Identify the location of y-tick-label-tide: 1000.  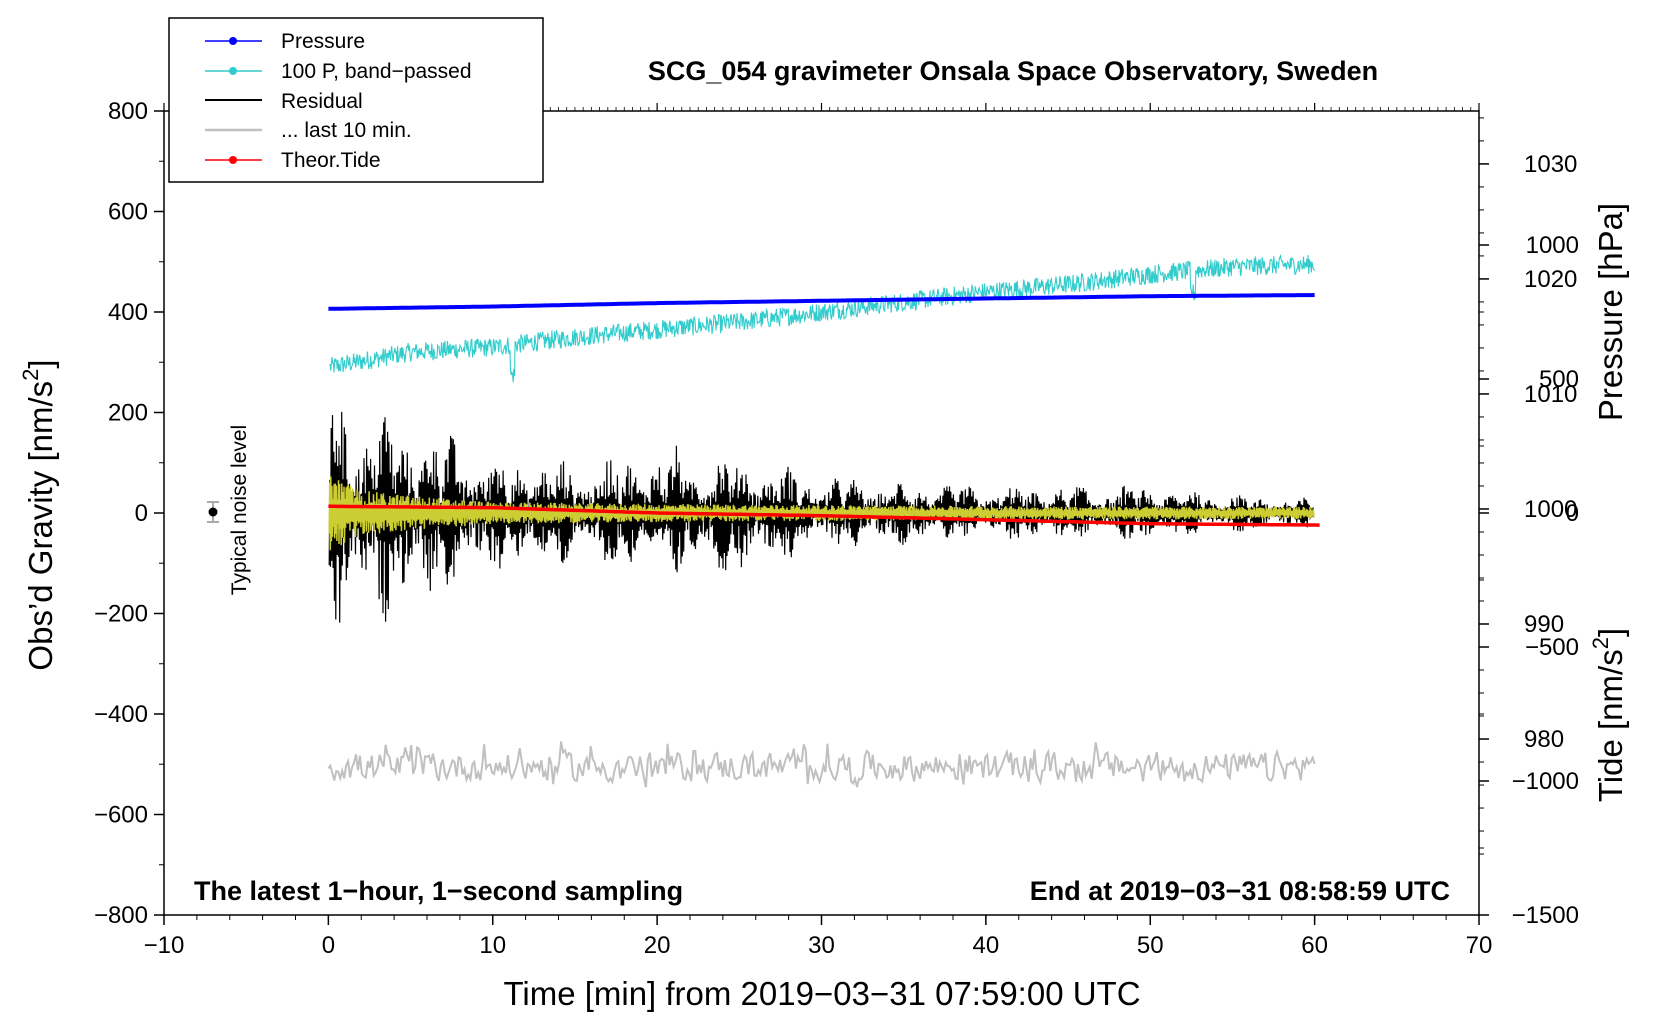
(1552, 245).